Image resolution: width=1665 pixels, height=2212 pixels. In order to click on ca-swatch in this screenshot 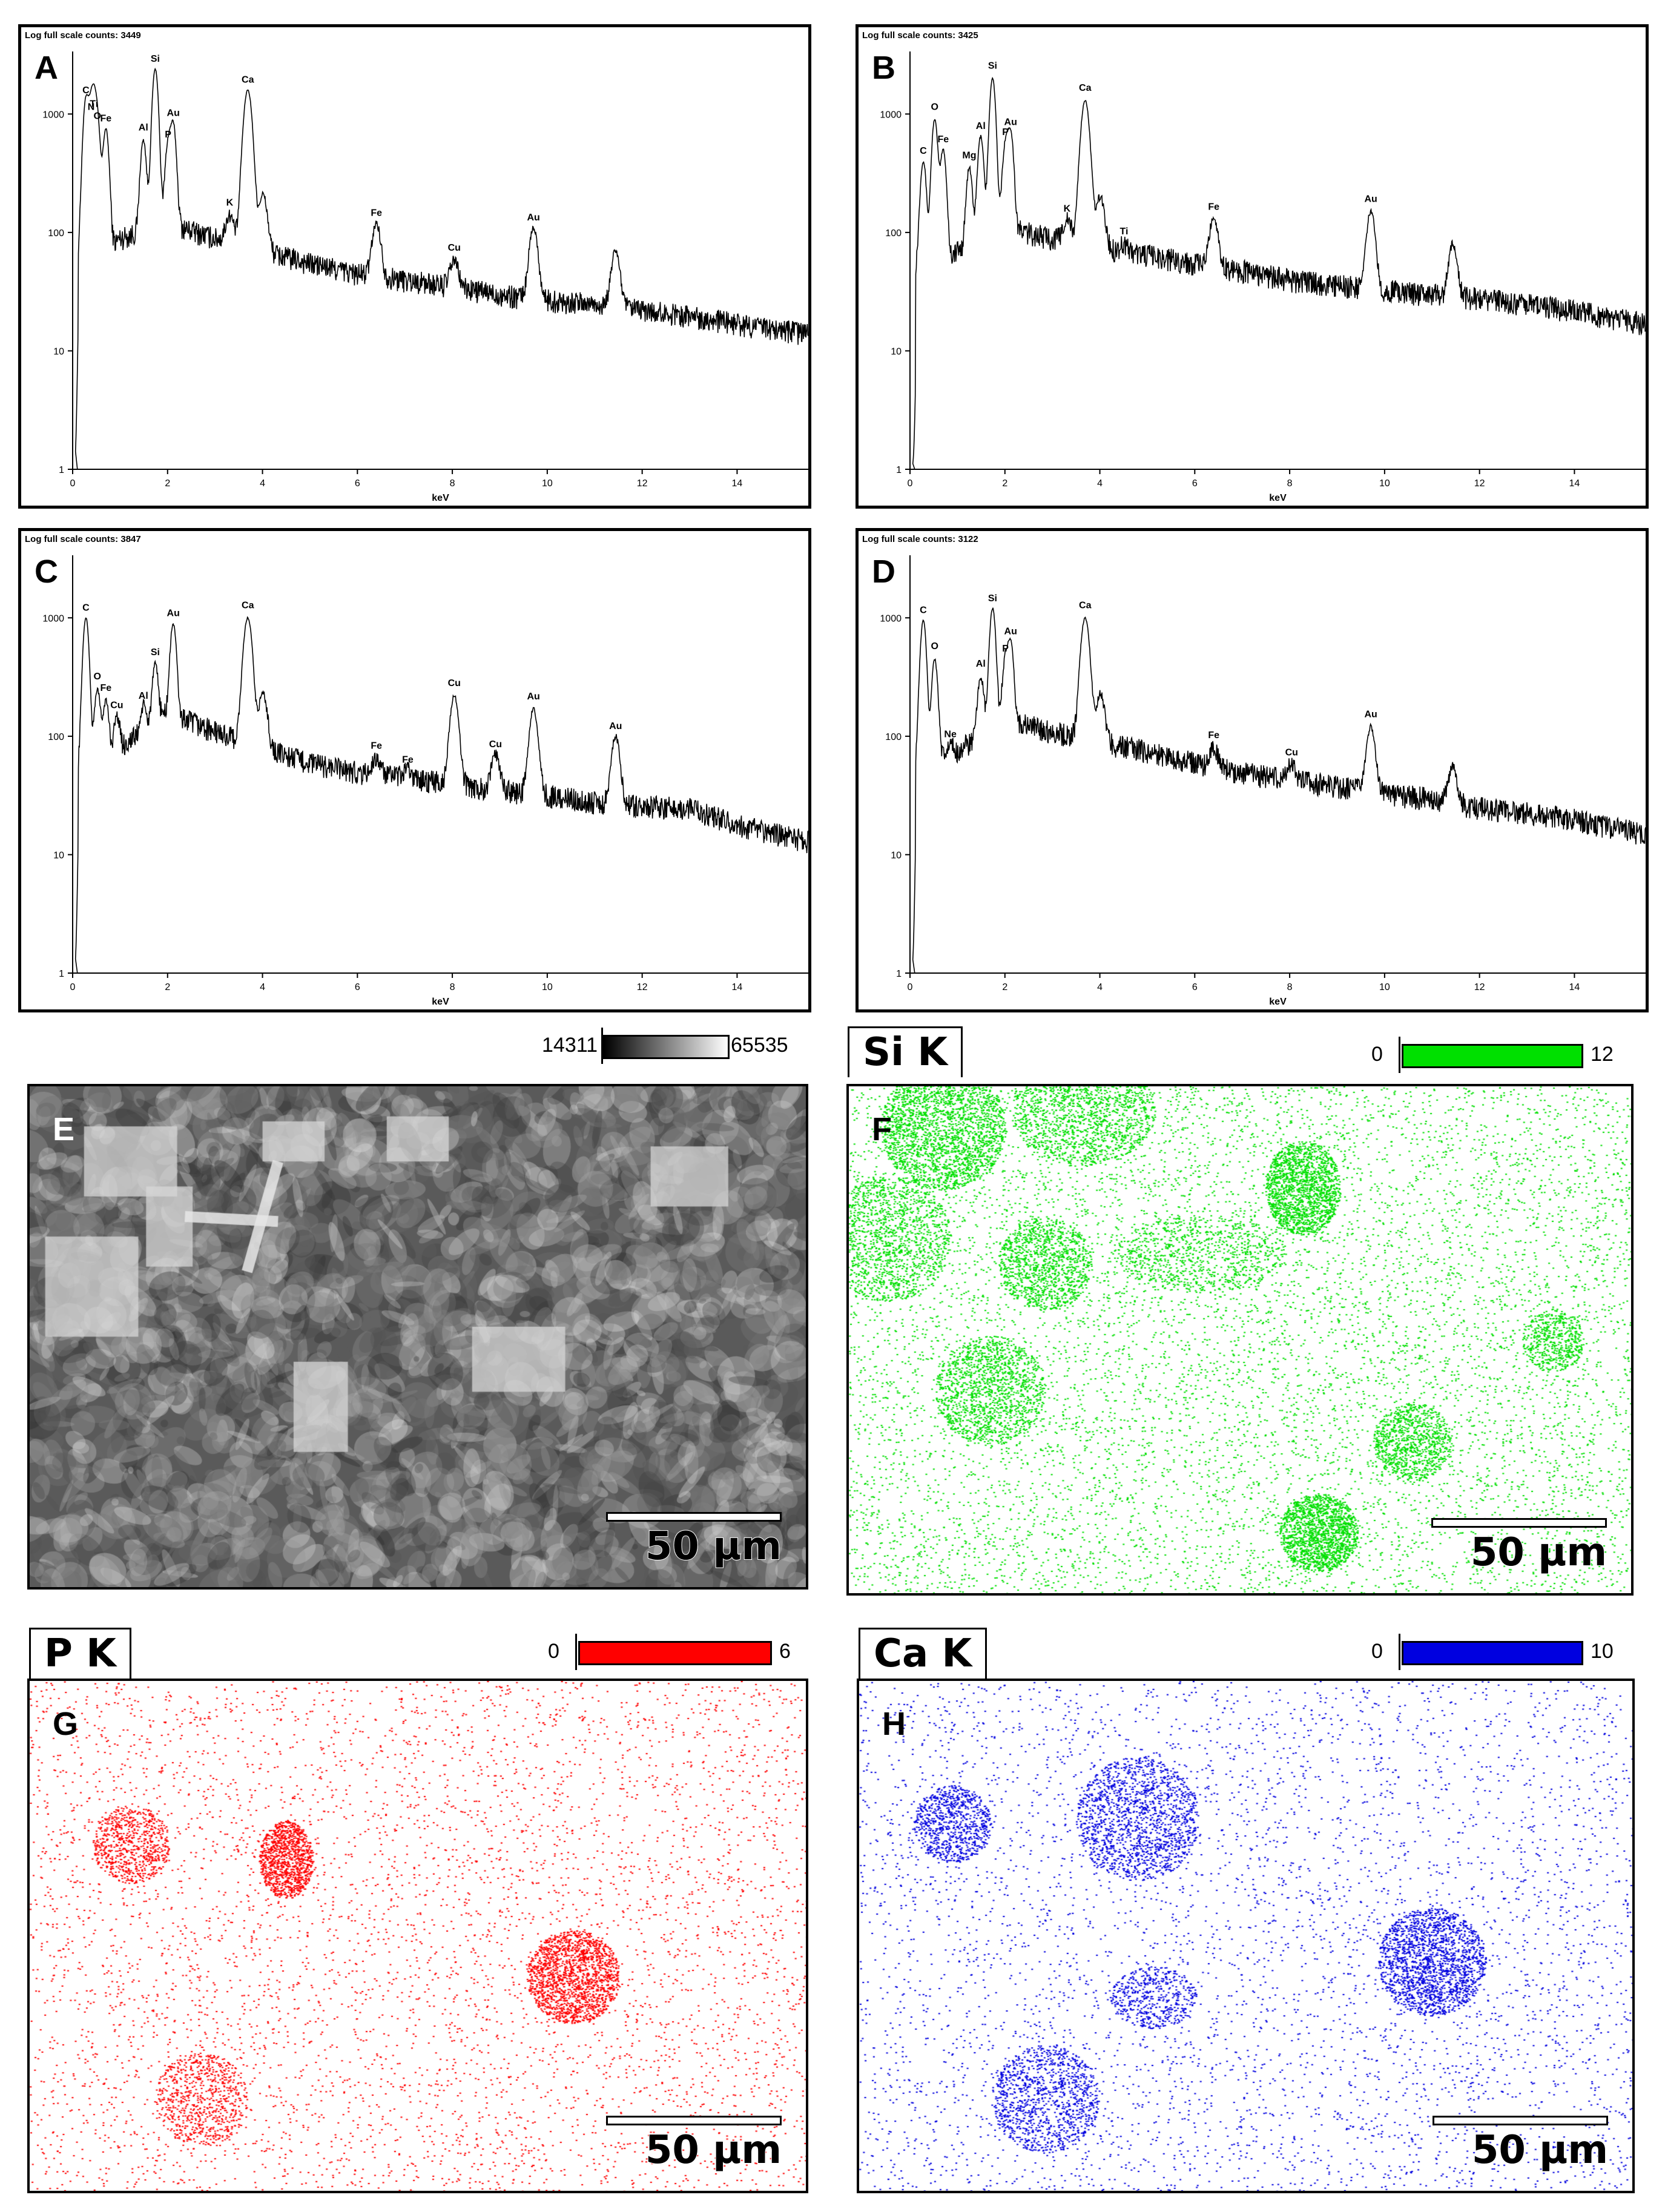, I will do `click(1492, 1653)`.